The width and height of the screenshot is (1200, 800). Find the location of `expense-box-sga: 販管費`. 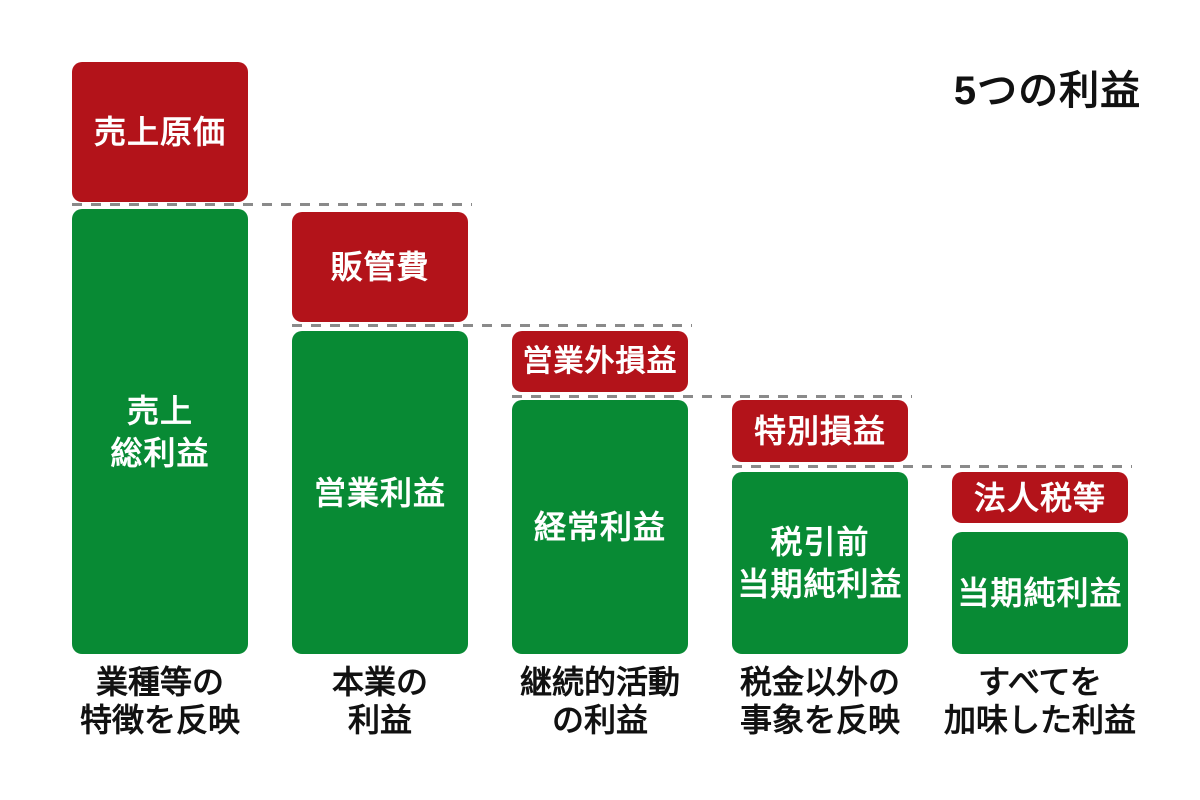

expense-box-sga: 販管費 is located at coordinates (380, 267).